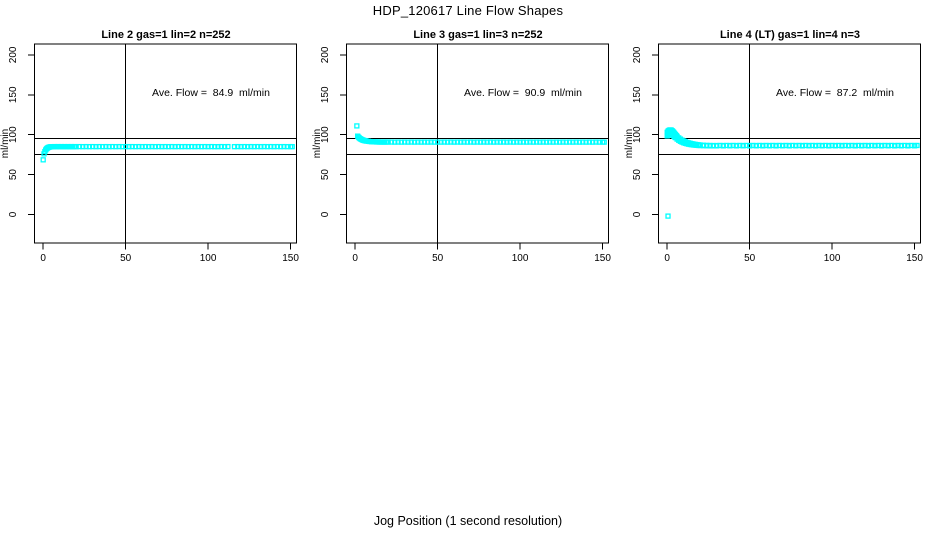 The height and width of the screenshot is (540, 936). Describe the element at coordinates (791, 140) in the screenshot. I see `series-flow-run-b` at that location.